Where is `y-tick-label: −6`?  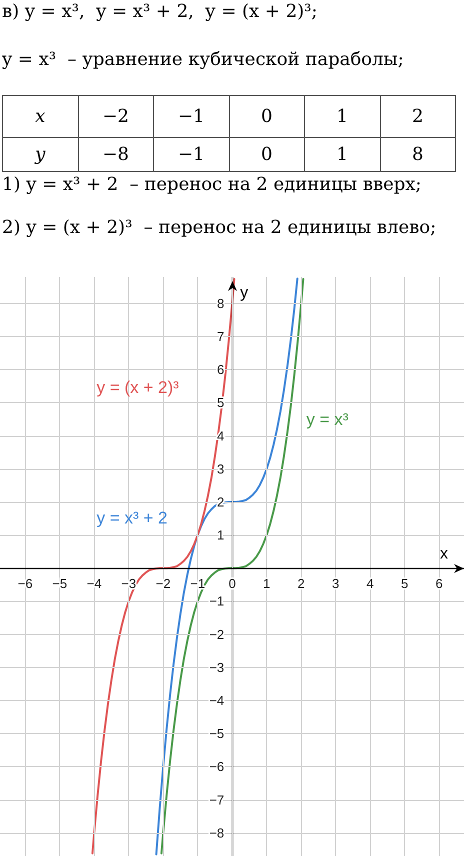 y-tick-label: −6 is located at coordinates (216, 766).